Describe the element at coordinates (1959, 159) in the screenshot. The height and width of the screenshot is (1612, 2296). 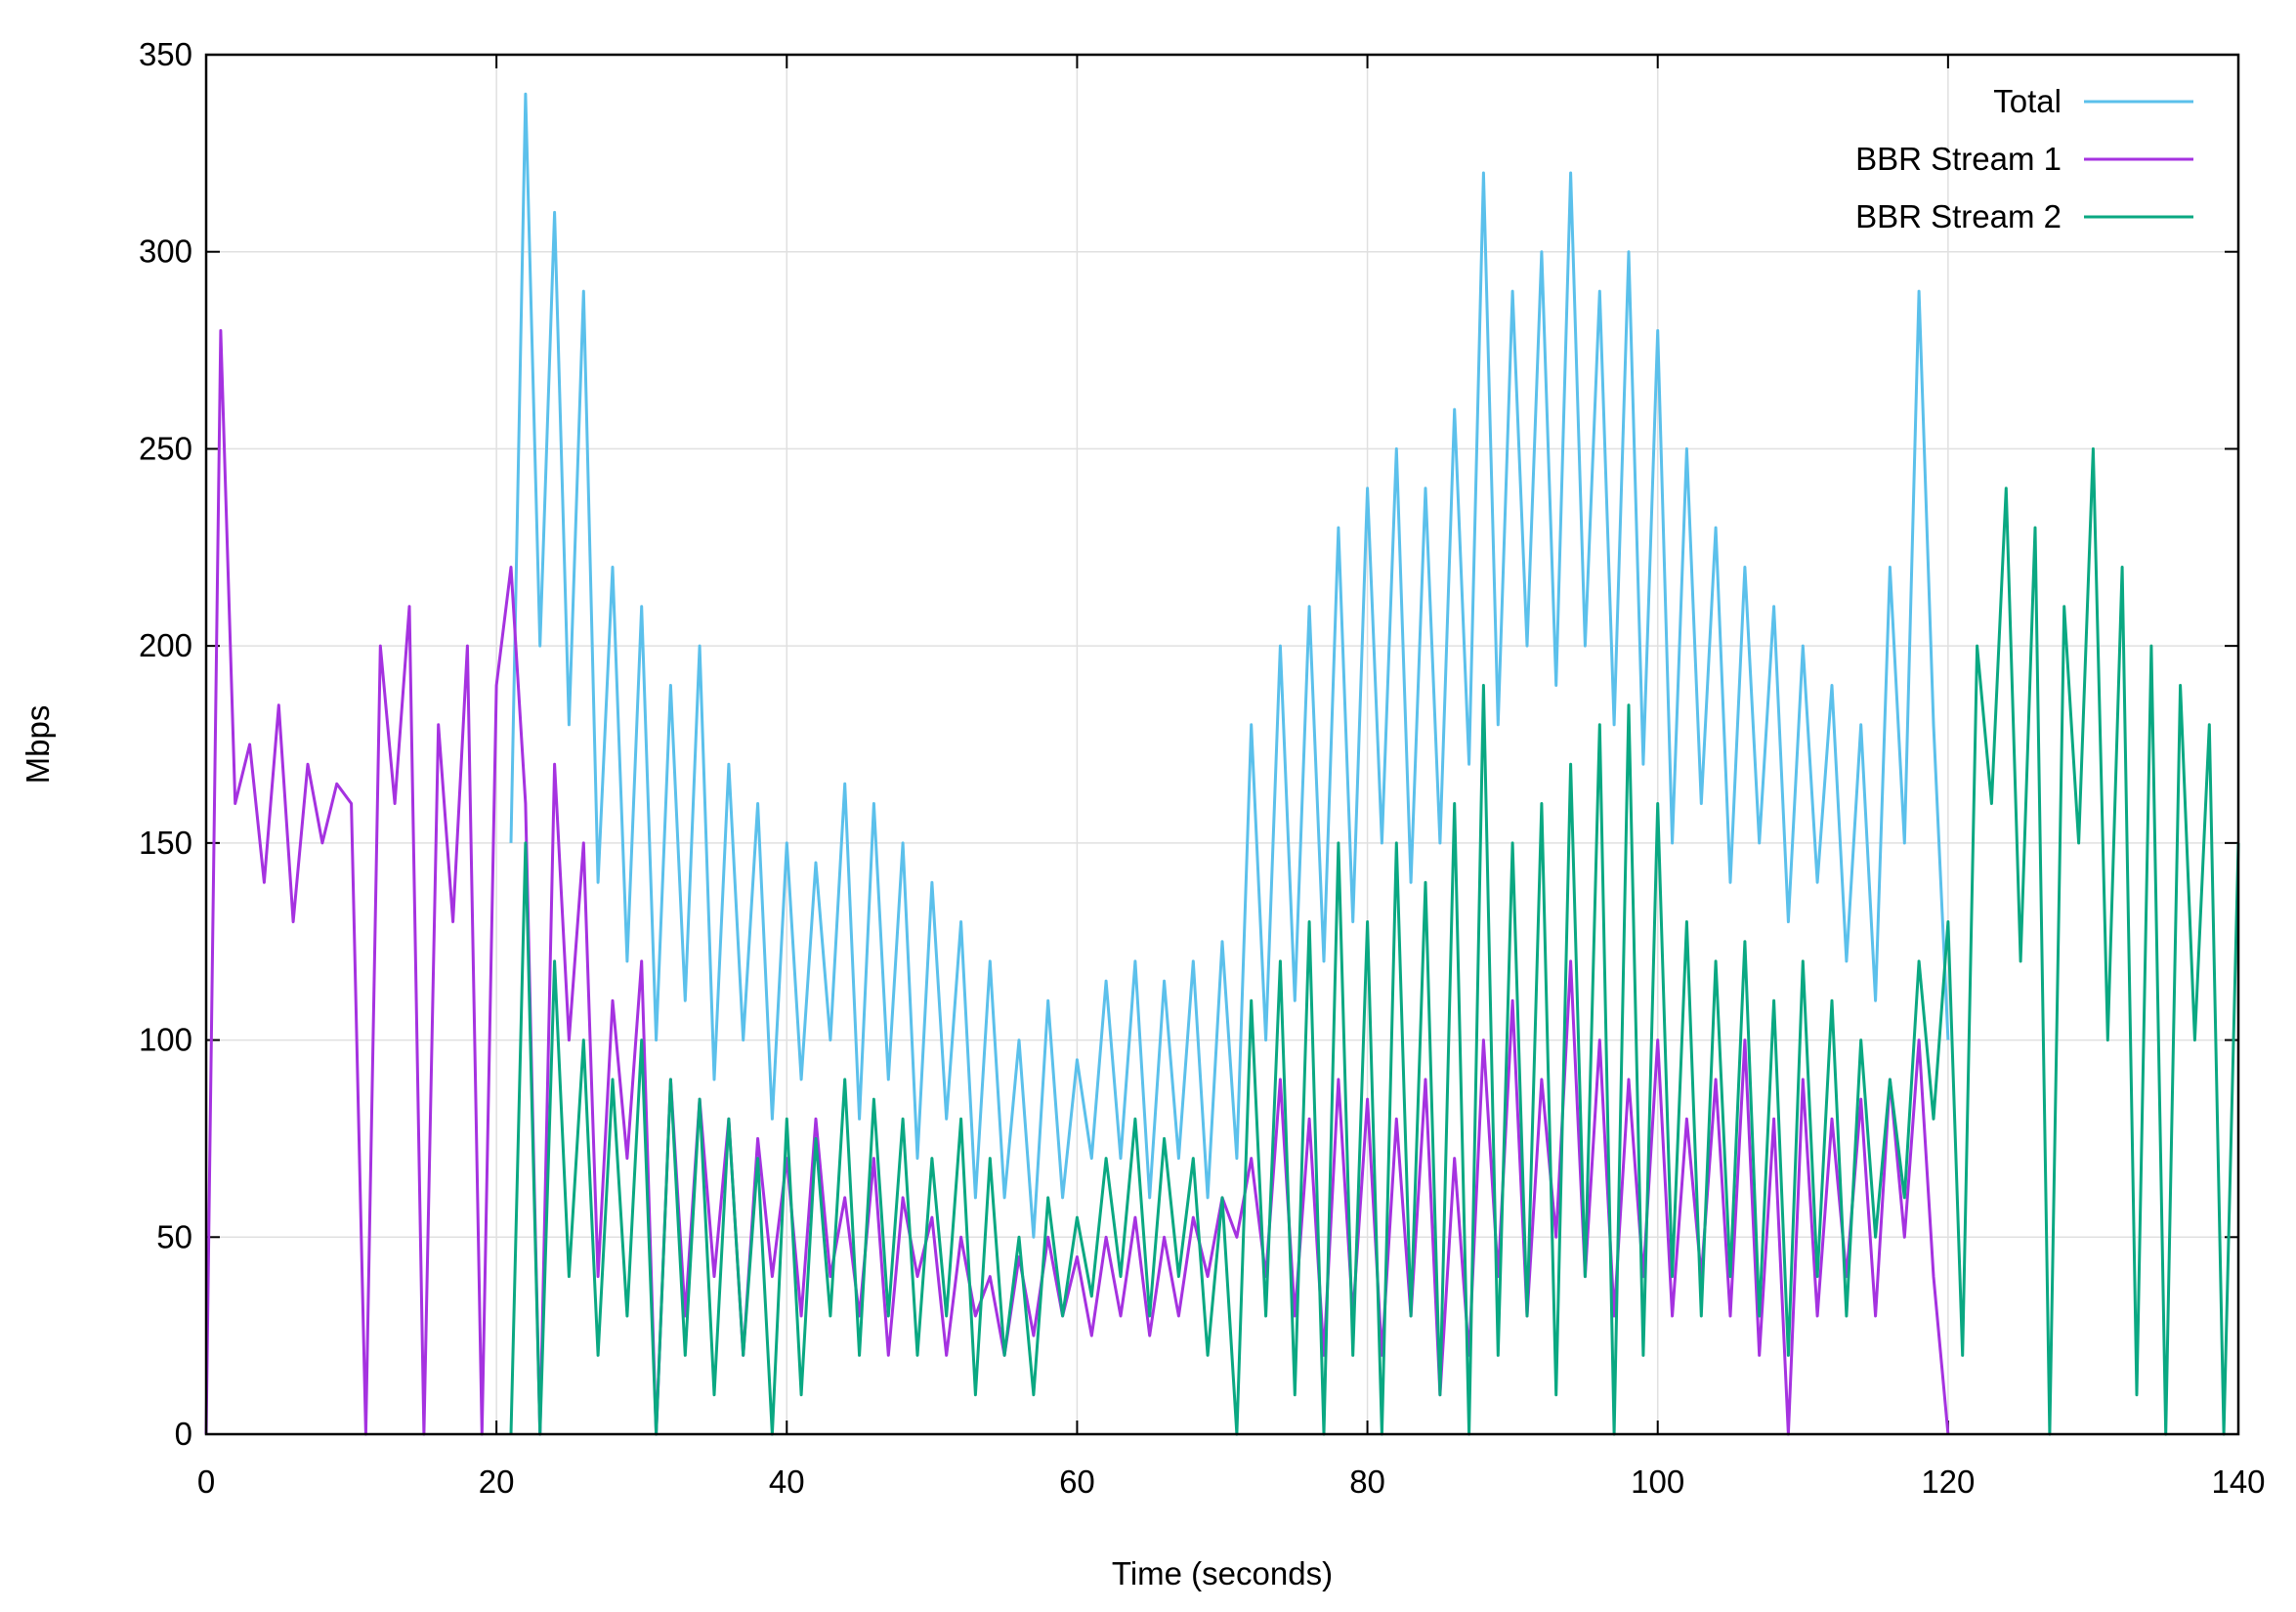
I see `legend-label: BBR Stream 1` at that location.